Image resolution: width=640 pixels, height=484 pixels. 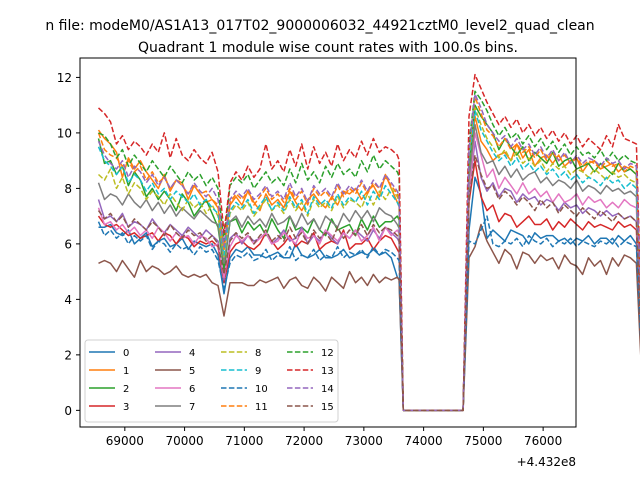 I want to click on x-tick-label: 72000, so click(x=304, y=441).